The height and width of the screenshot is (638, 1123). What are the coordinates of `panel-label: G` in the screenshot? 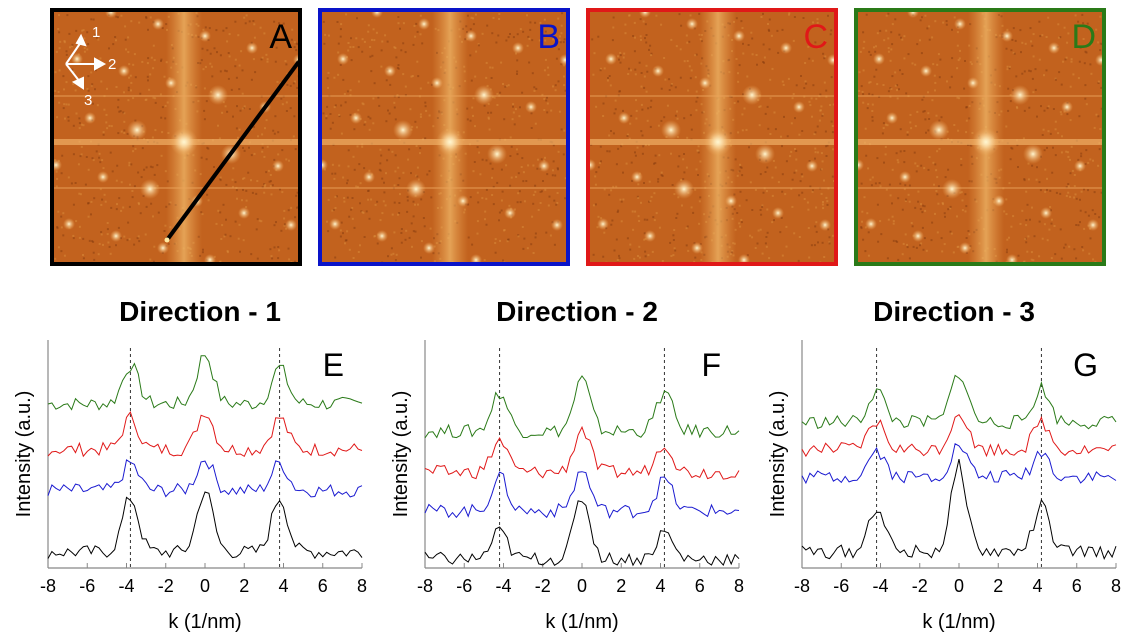 It's located at (1085, 365).